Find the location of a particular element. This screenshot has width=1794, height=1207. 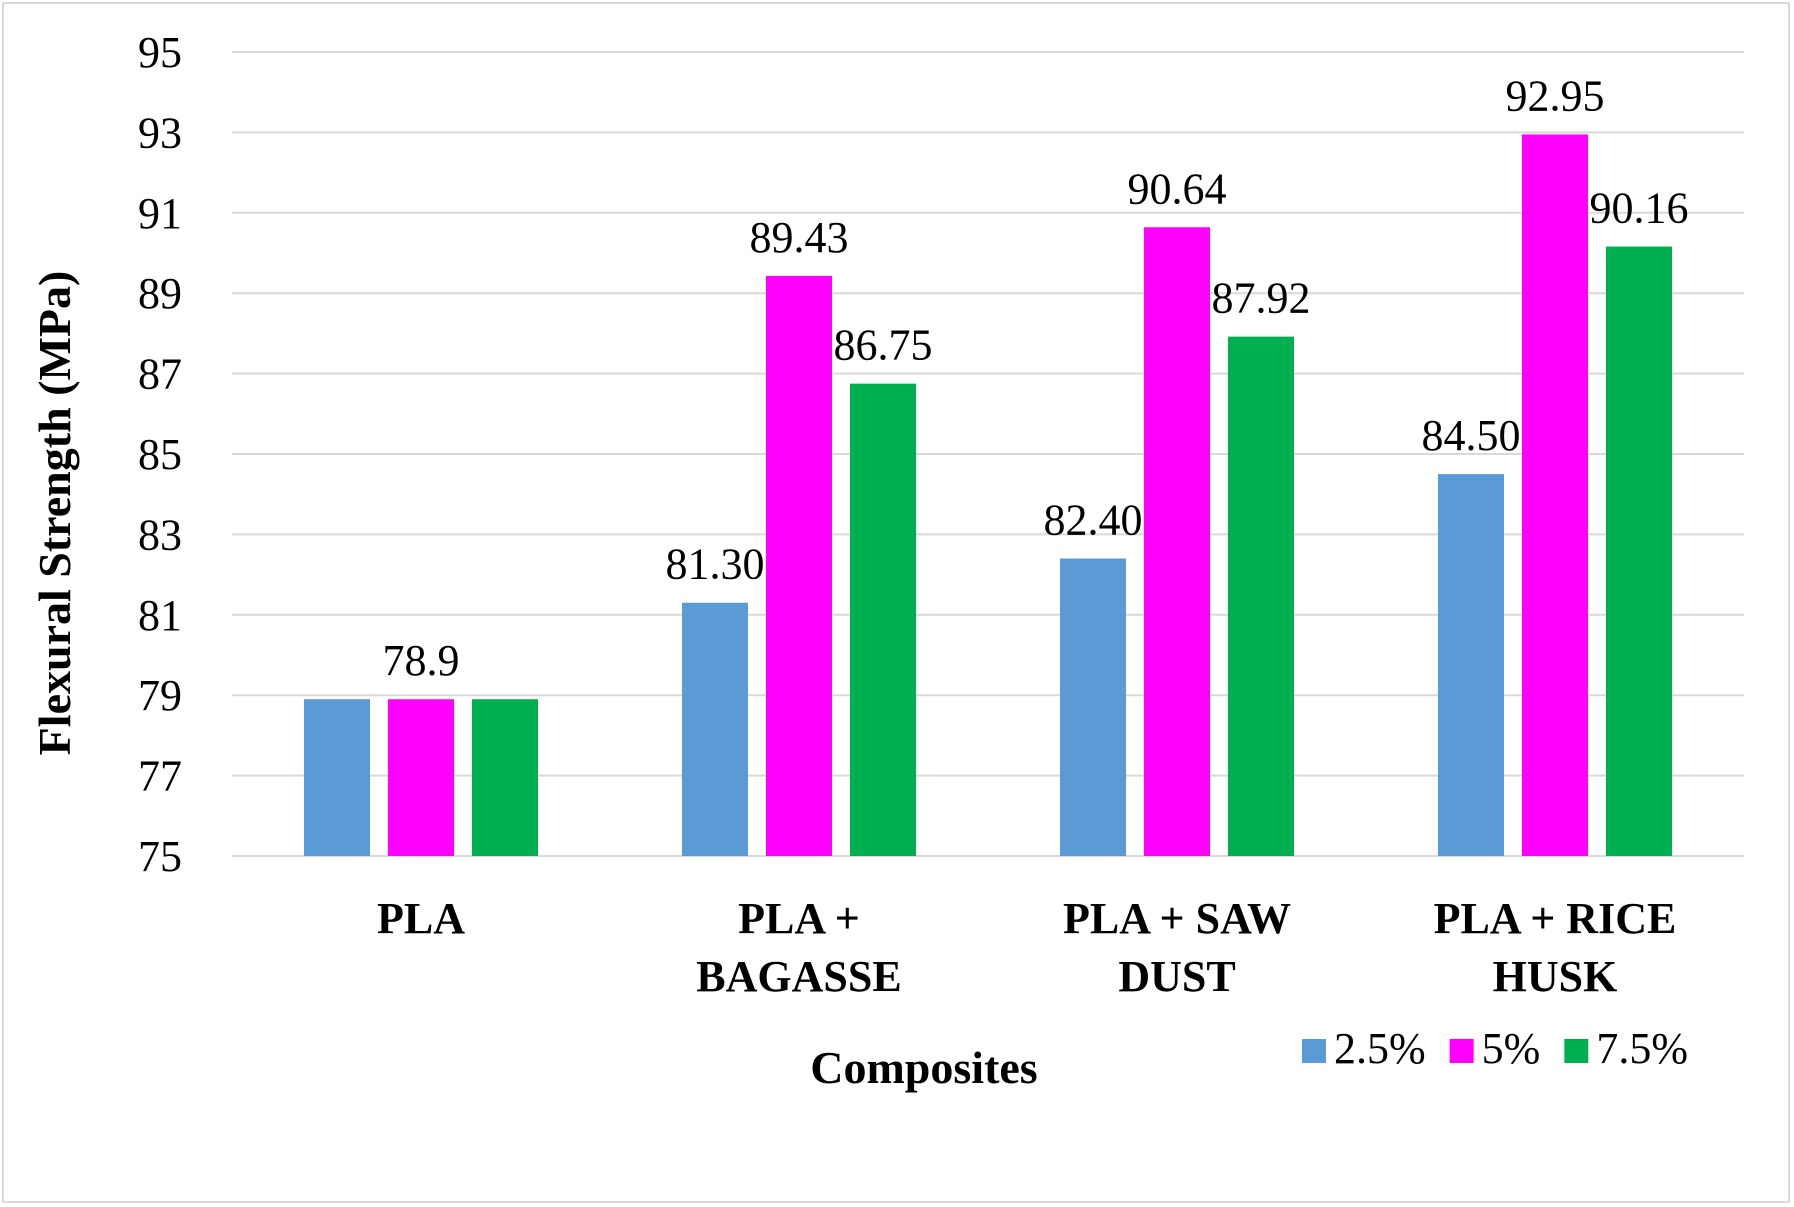

y-tick-label: 77 is located at coordinates (160, 776).